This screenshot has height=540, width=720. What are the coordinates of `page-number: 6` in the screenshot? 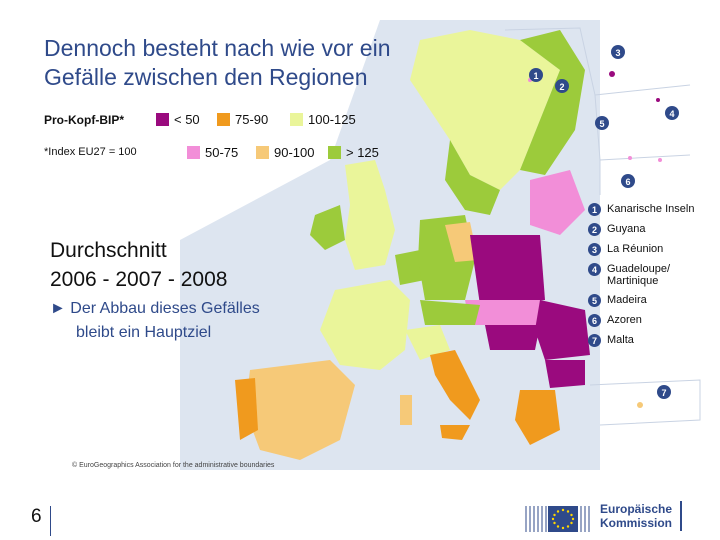 It's located at (36, 516).